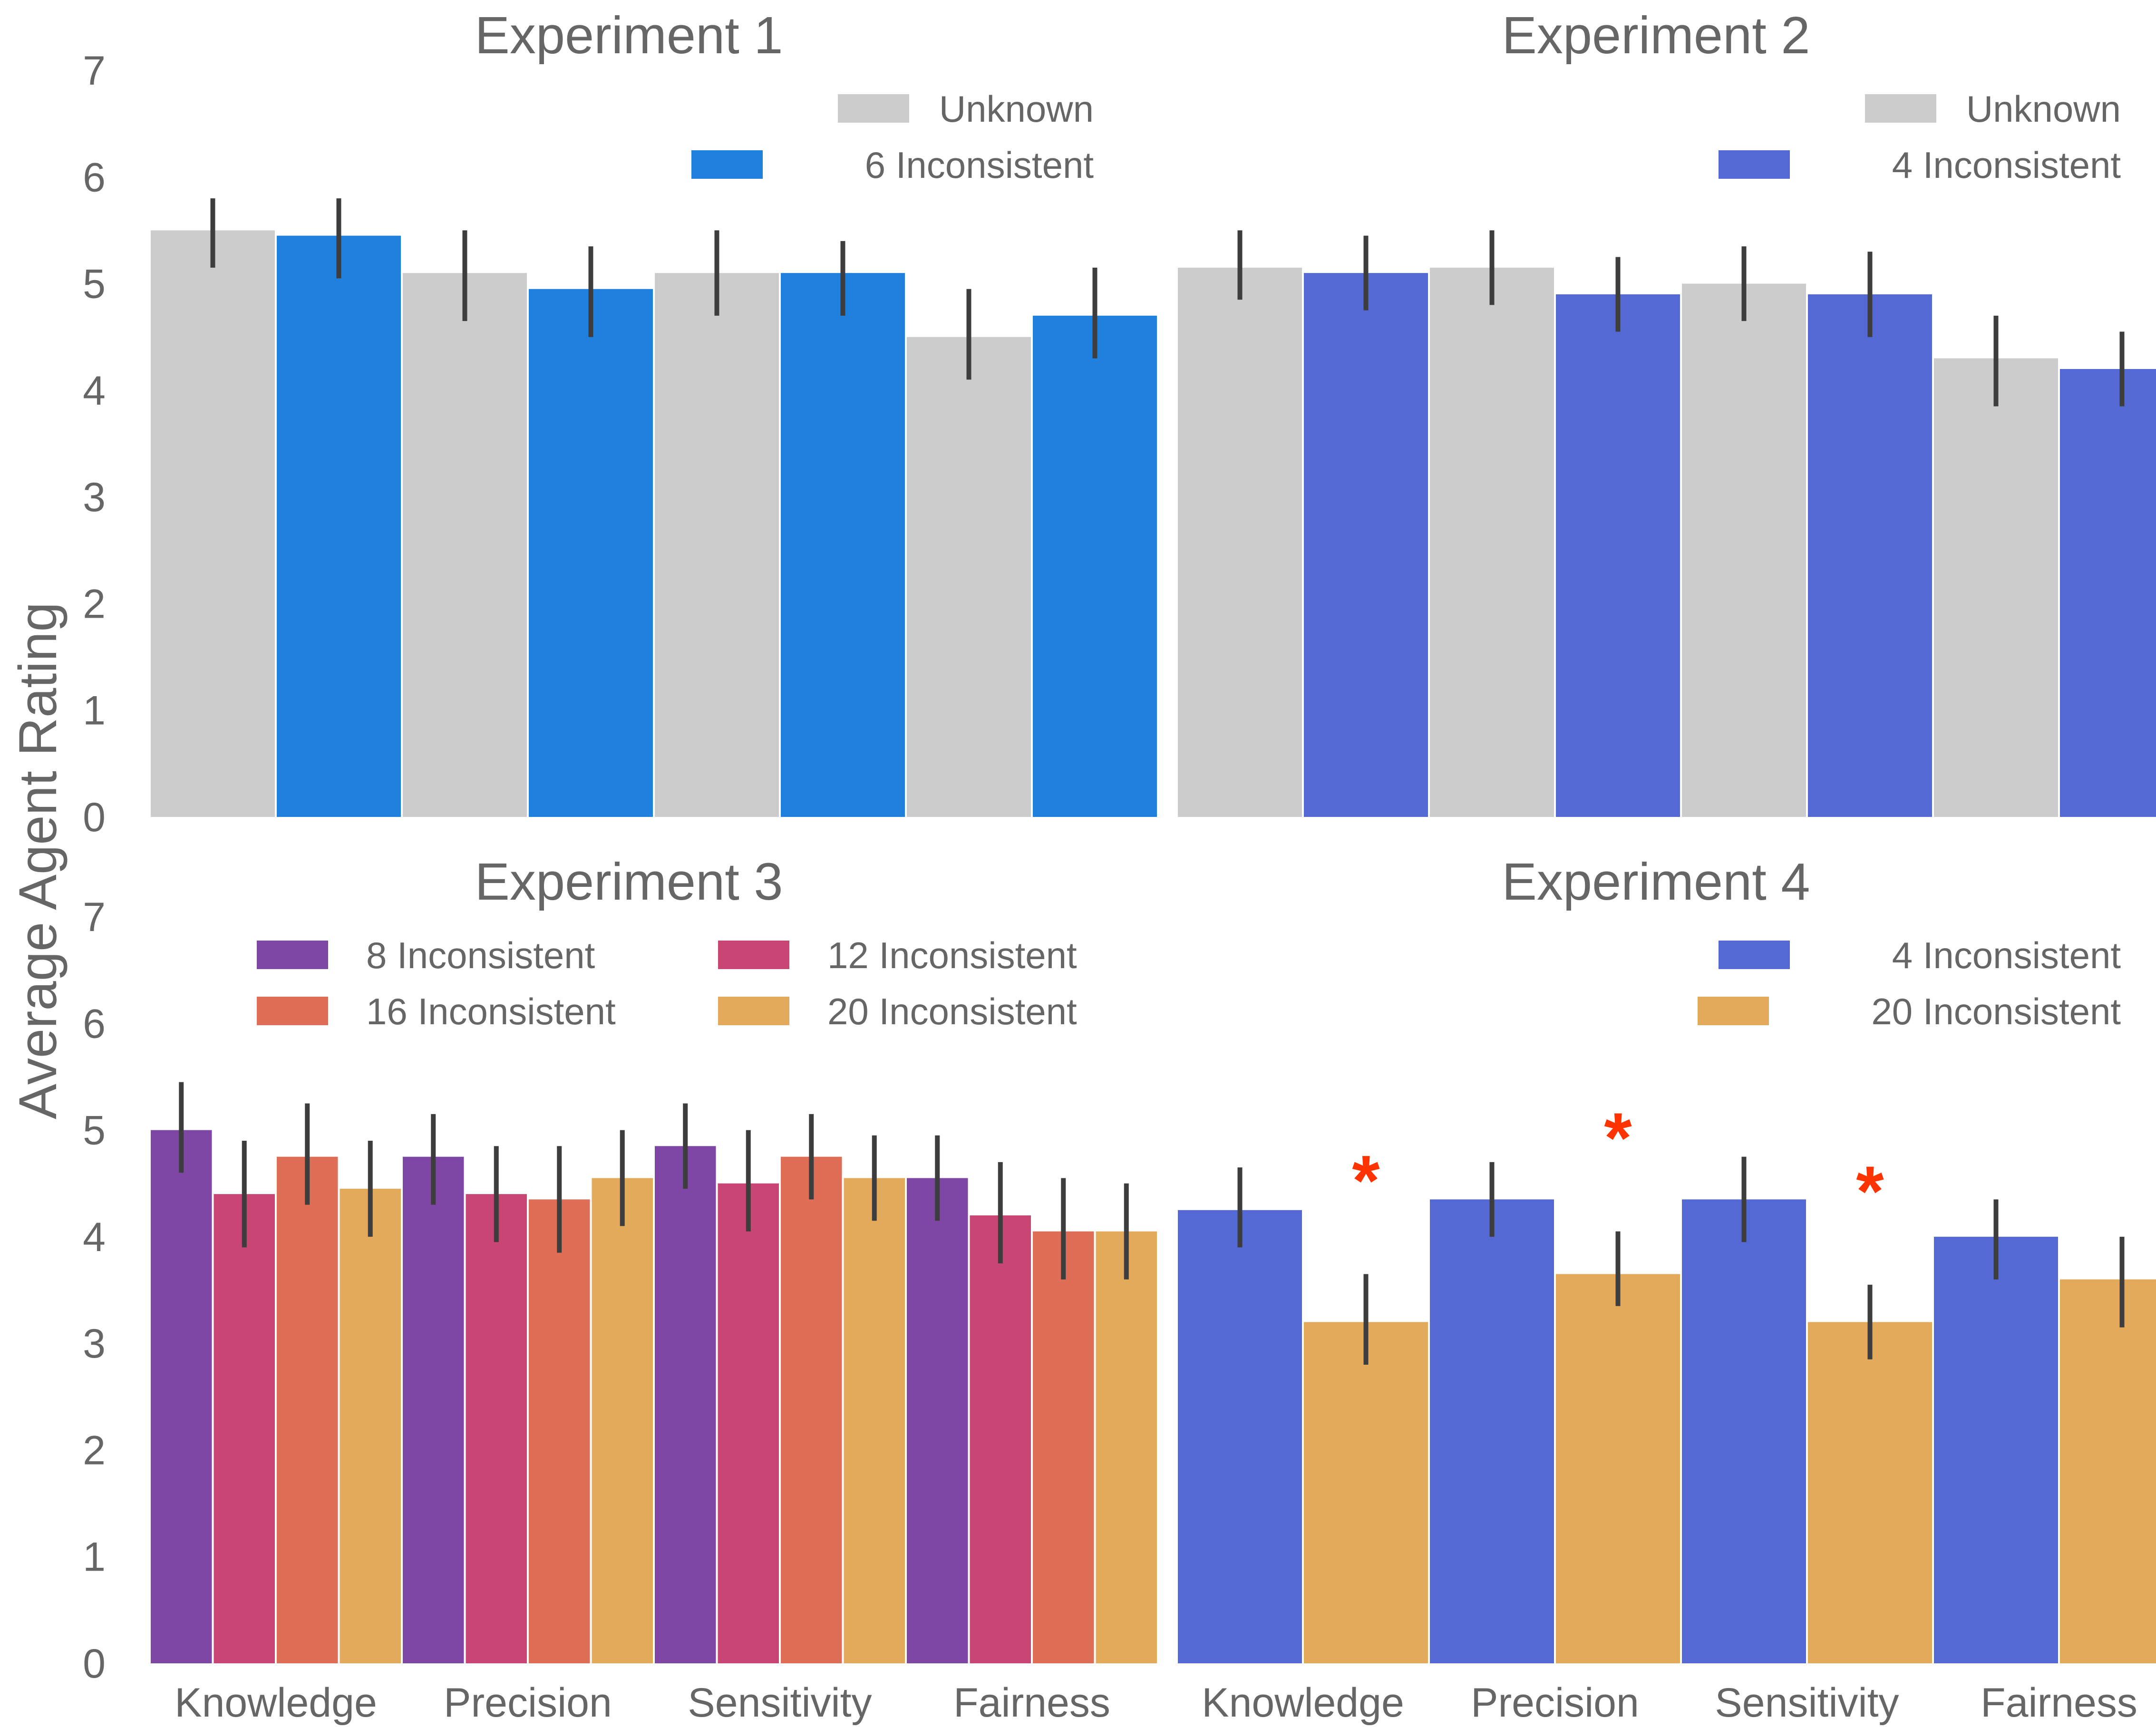  Describe the element at coordinates (629, 35) in the screenshot. I see `panel-title: Experiment 1` at that location.